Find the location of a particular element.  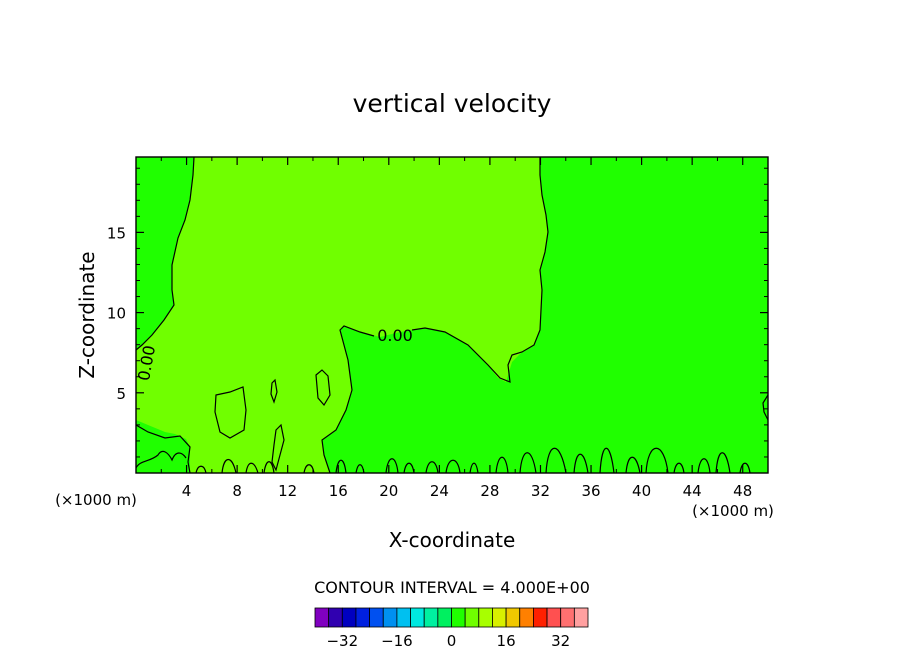

colorbar-tick-label: 16 is located at coordinates (506, 641).